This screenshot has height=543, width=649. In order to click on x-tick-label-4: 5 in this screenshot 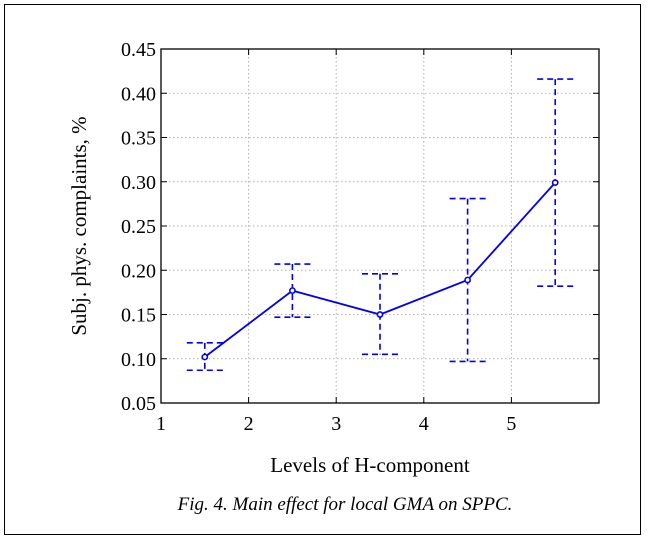, I will do `click(511, 424)`.